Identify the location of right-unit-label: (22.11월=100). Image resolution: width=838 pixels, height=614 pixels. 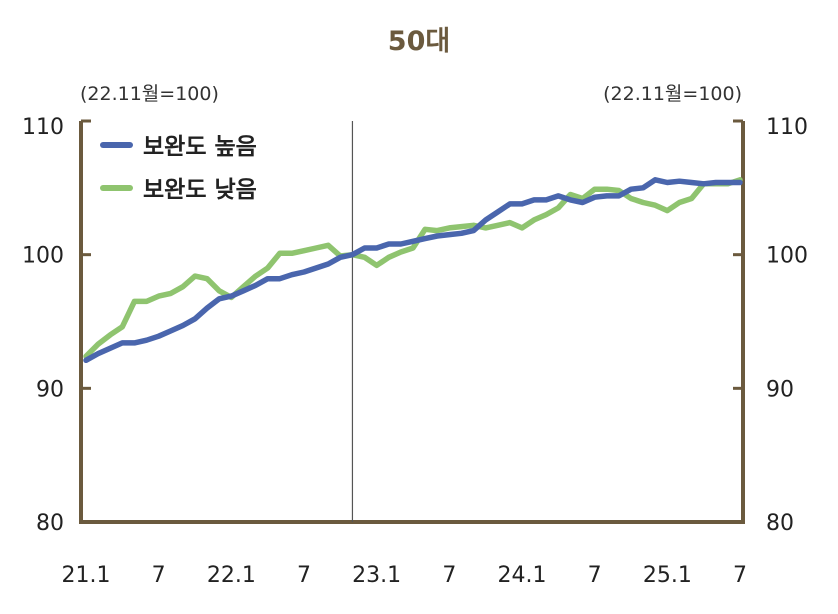
(672, 94).